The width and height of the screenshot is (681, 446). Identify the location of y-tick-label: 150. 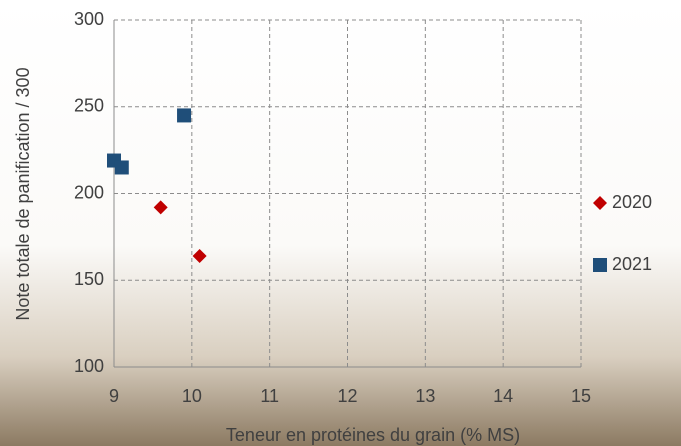
(89, 279).